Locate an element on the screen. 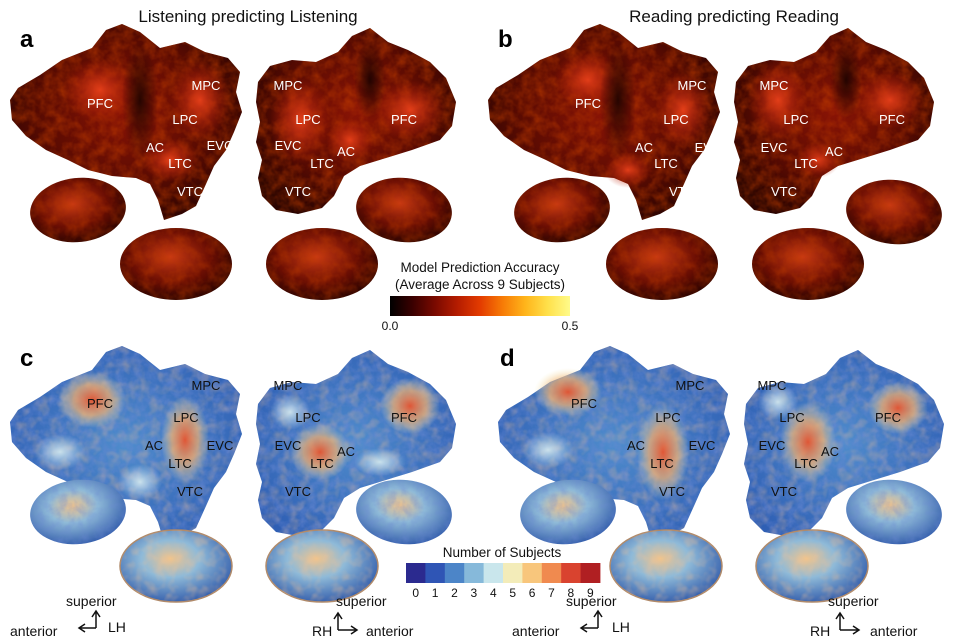 The width and height of the screenshot is (960, 642). colorbar-accuracy-gradient is located at coordinates (480, 306).